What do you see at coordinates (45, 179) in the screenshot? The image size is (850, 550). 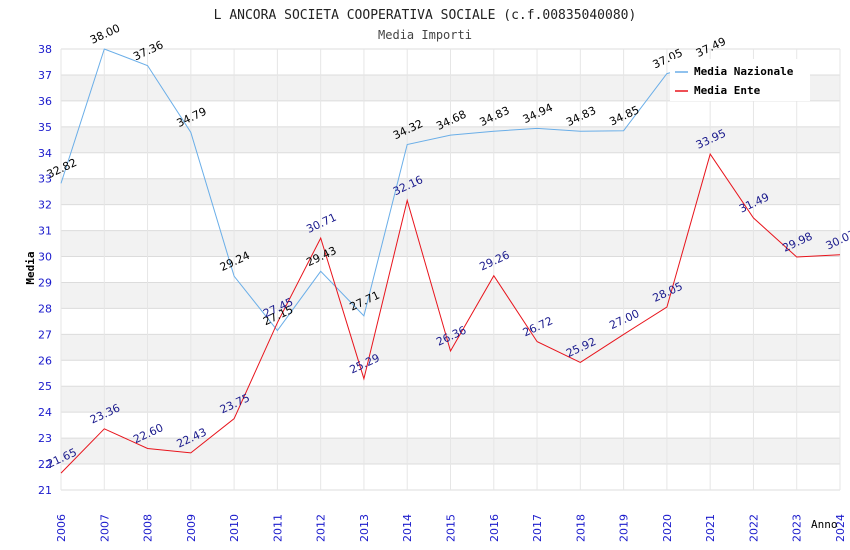 I see `y-tick-label: 33` at bounding box center [45, 179].